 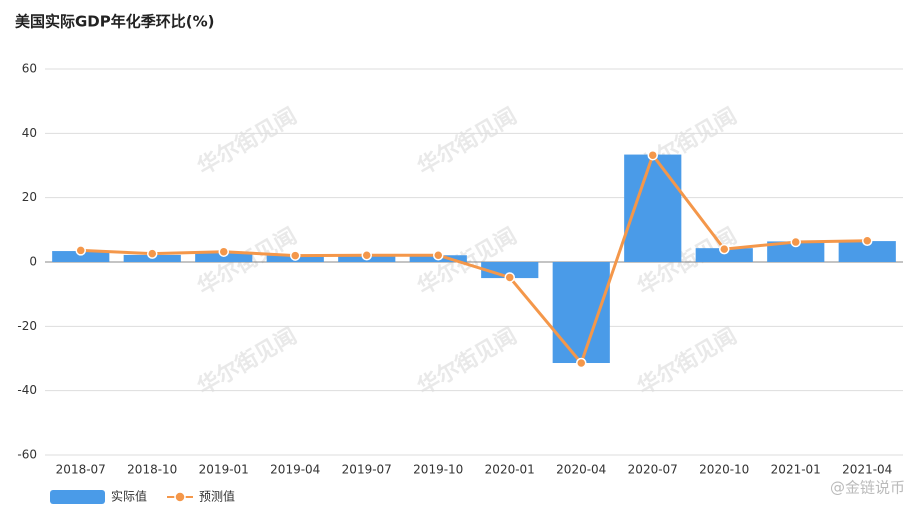 What do you see at coordinates (180, 497) in the screenshot?
I see `legend-marker` at bounding box center [180, 497].